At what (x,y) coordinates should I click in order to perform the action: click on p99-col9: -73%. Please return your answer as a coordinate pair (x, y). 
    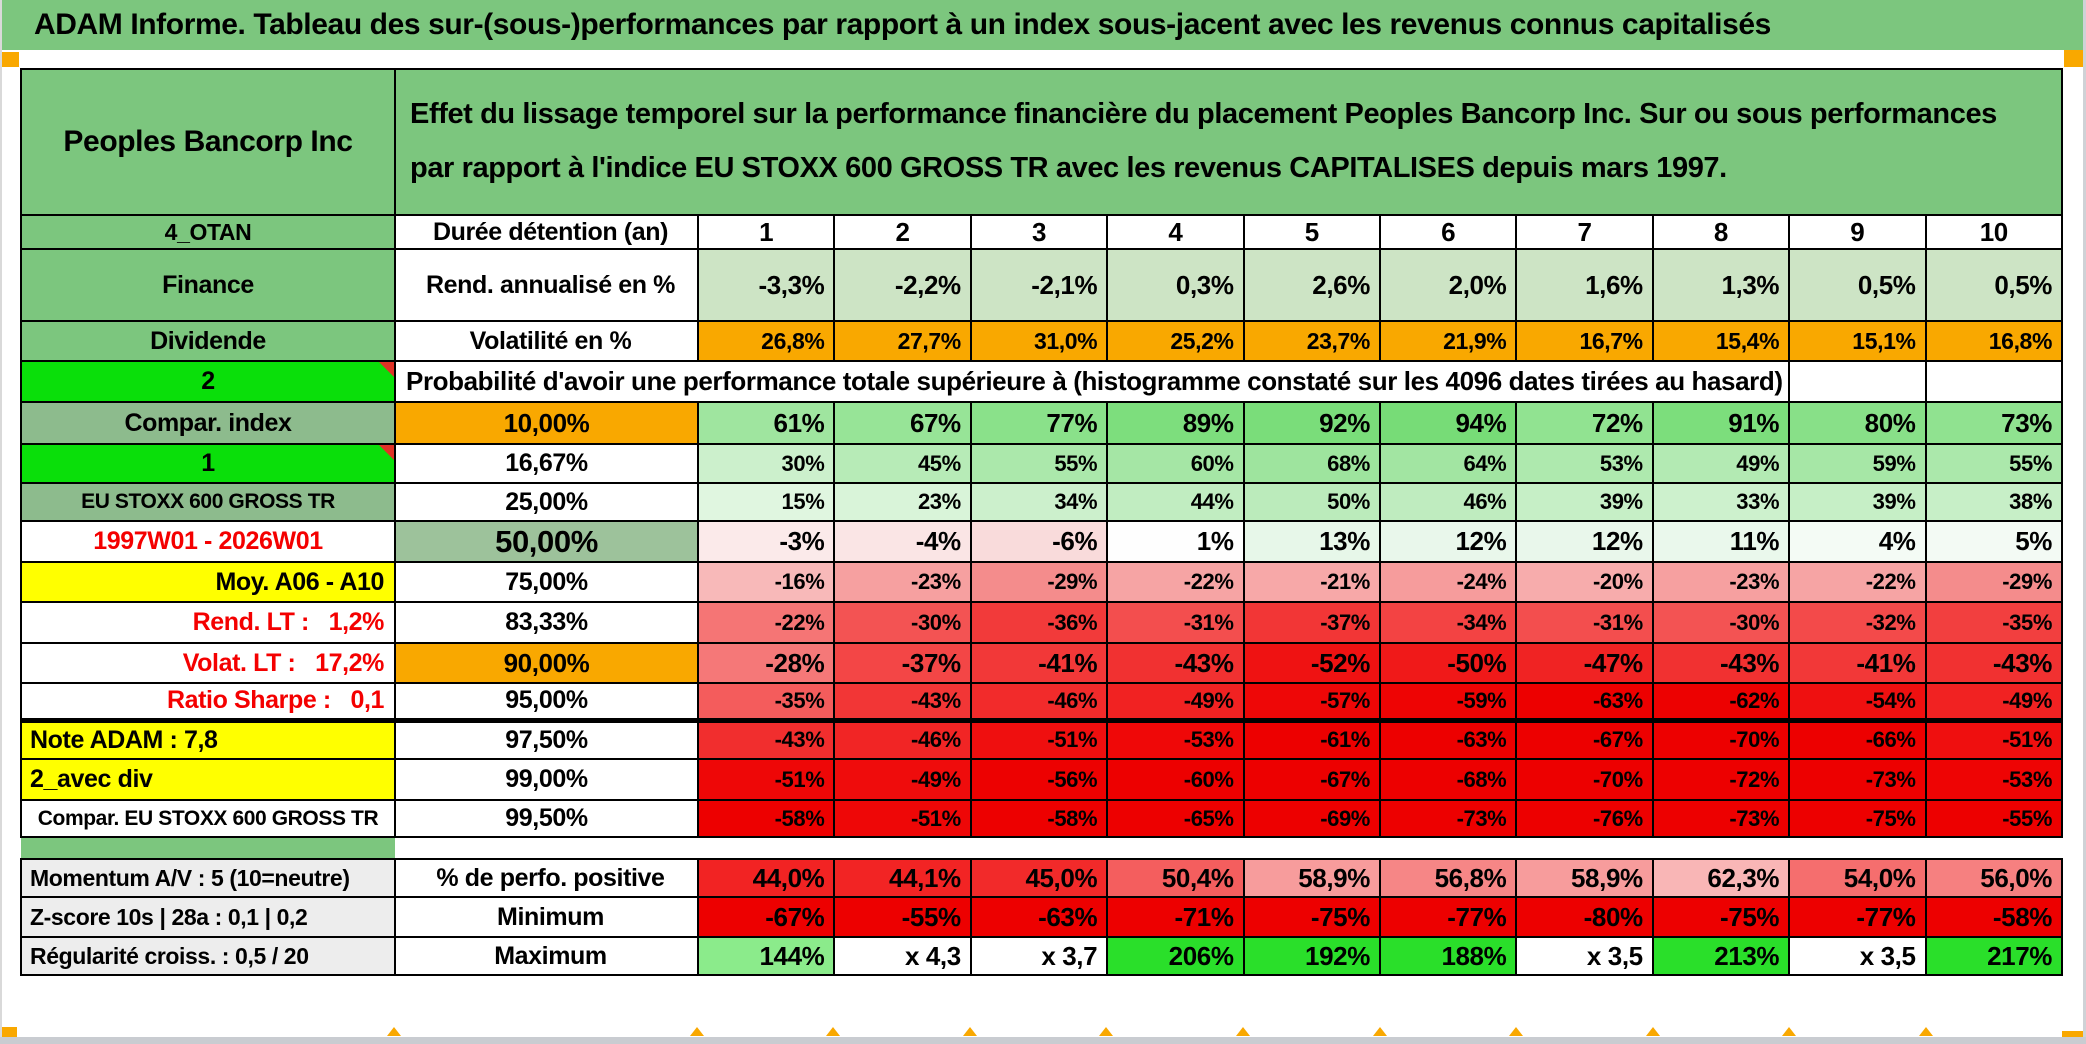
    Looking at the image, I should click on (1857, 779).